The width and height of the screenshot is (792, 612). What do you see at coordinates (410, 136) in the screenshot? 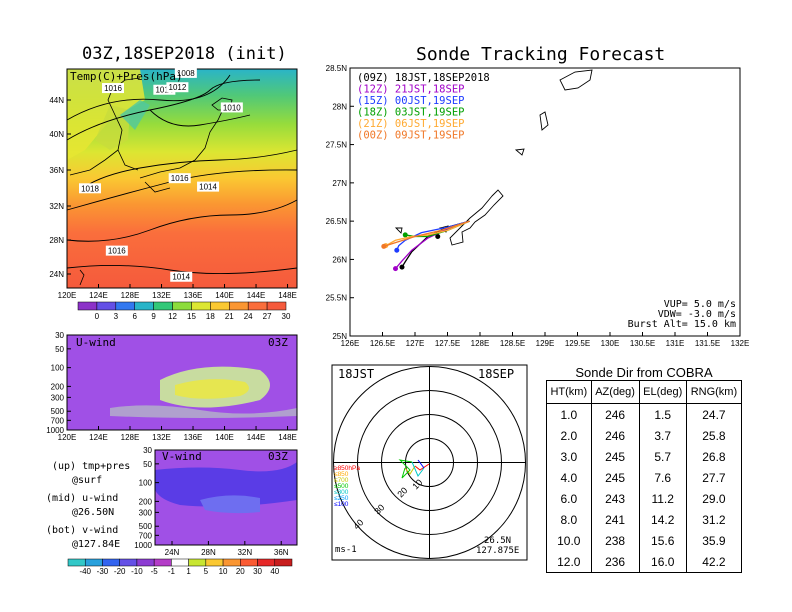
I see `track-legend-entry: (00Z) 09JST,19SEP` at bounding box center [410, 136].